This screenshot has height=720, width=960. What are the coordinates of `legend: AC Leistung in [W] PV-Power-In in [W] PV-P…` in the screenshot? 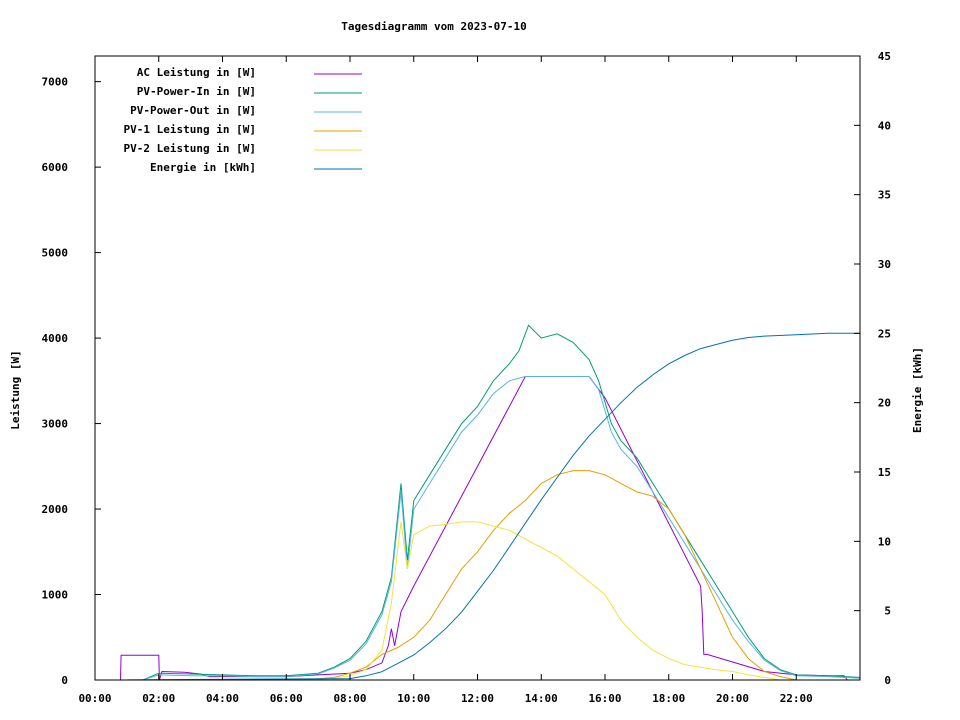 It's located at (243, 120).